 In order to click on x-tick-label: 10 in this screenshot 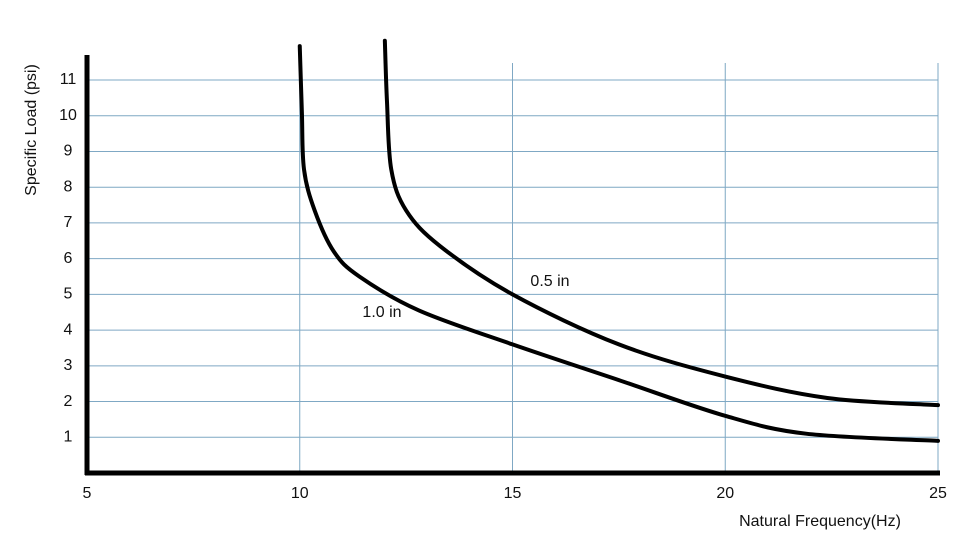, I will do `click(300, 493)`.